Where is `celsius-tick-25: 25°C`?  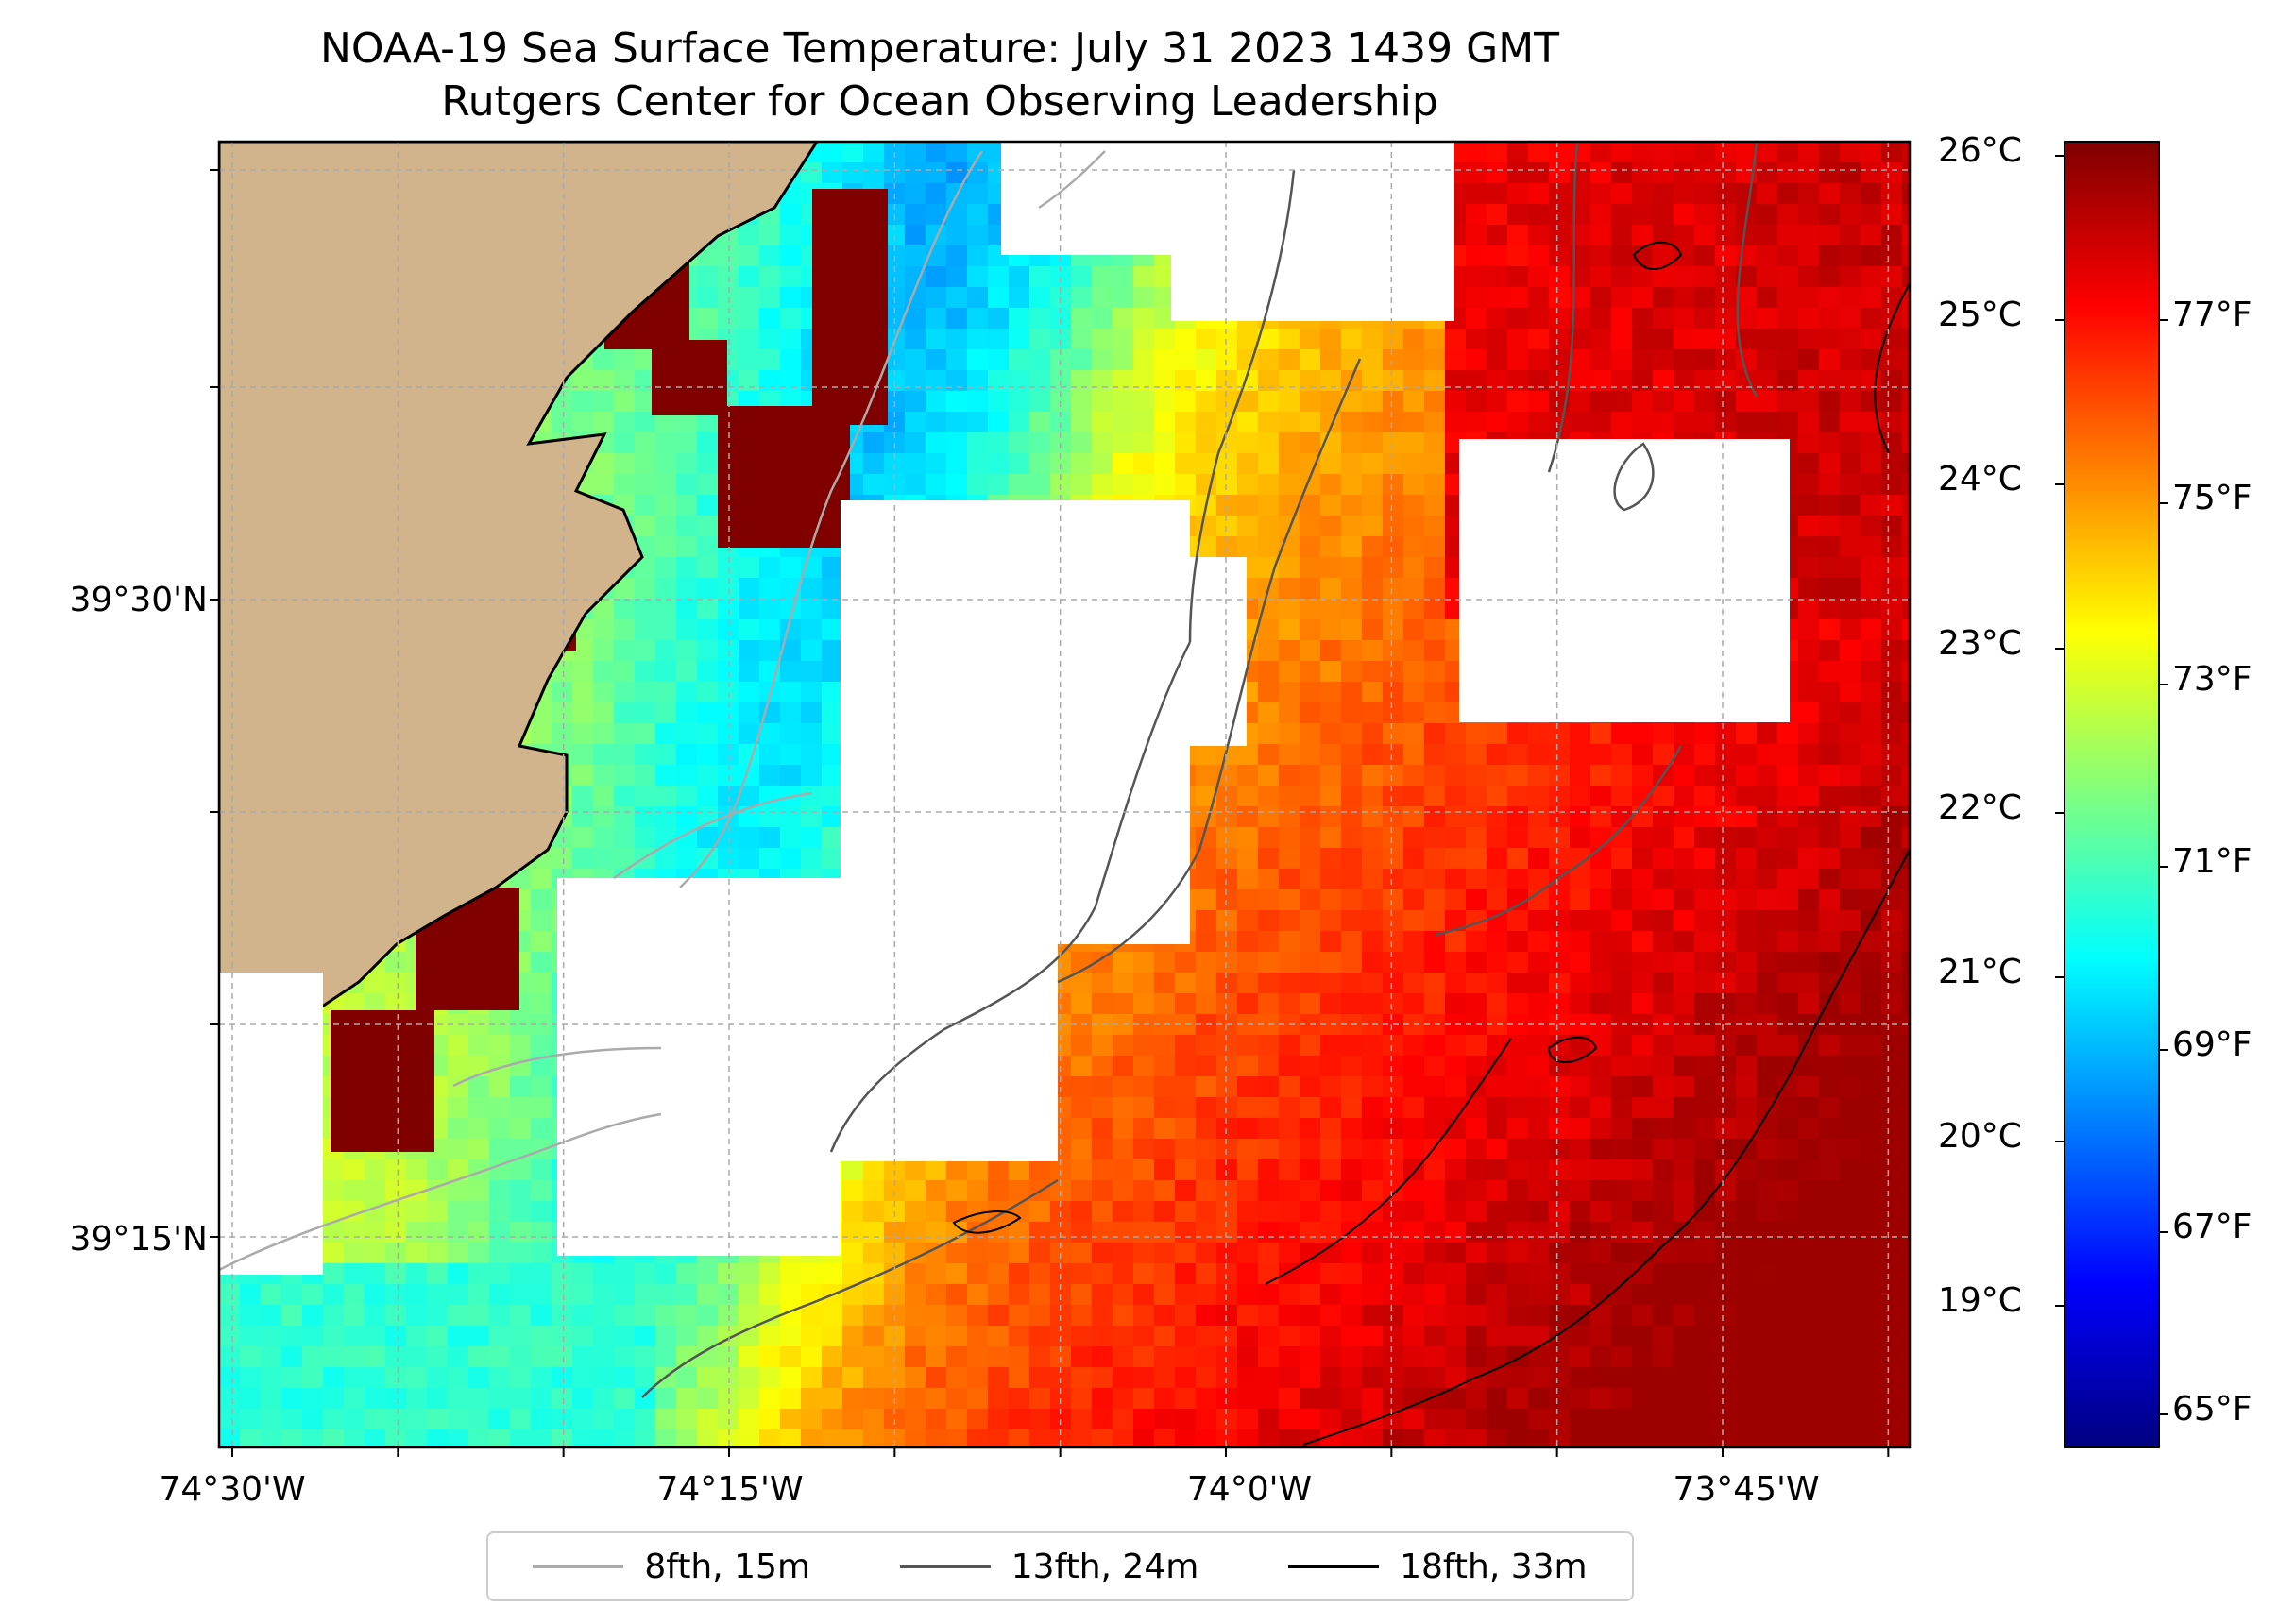 celsius-tick-25: 25°C is located at coordinates (1980, 315).